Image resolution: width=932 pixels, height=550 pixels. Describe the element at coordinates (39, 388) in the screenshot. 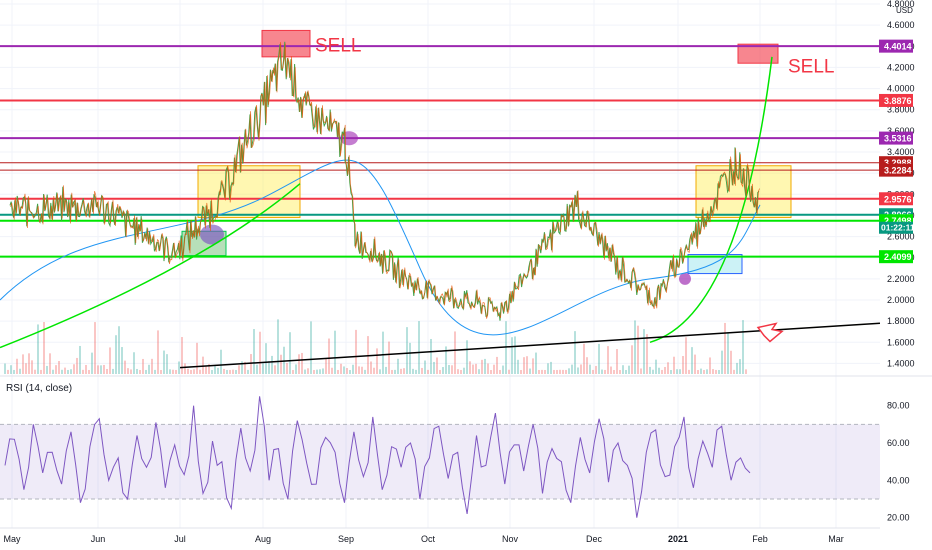

I see `rsi-title: RSI (14, close)` at that location.